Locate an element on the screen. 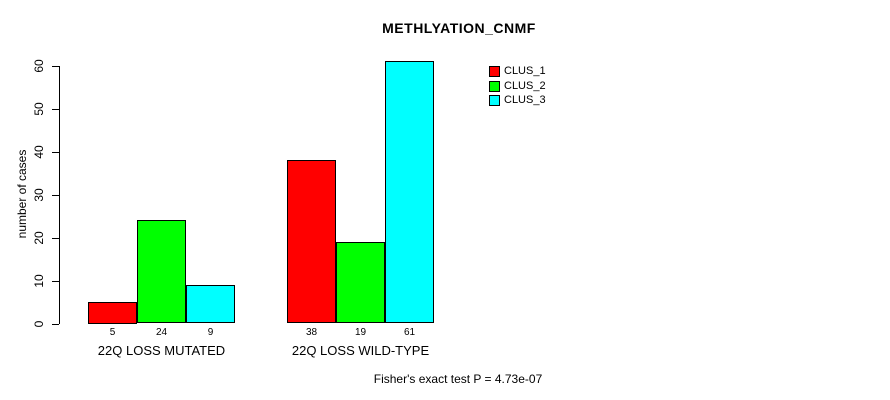  y-axis-tick-label: 50 is located at coordinates (39, 108).